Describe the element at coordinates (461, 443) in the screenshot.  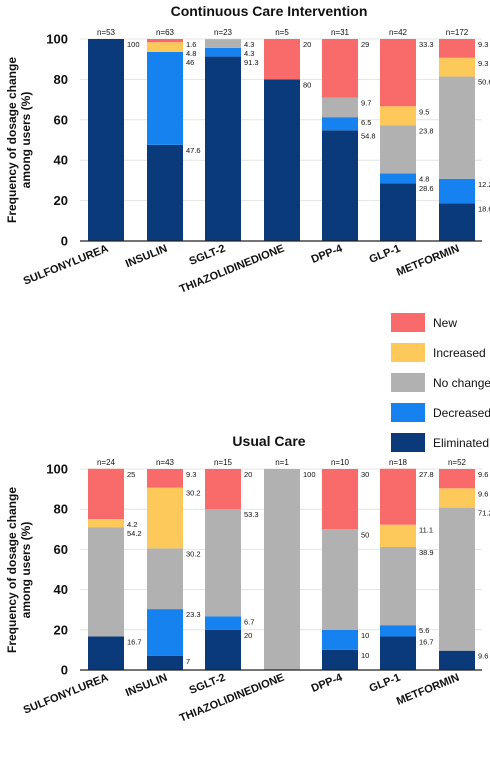
I see `legend-label: Eliminated` at that location.